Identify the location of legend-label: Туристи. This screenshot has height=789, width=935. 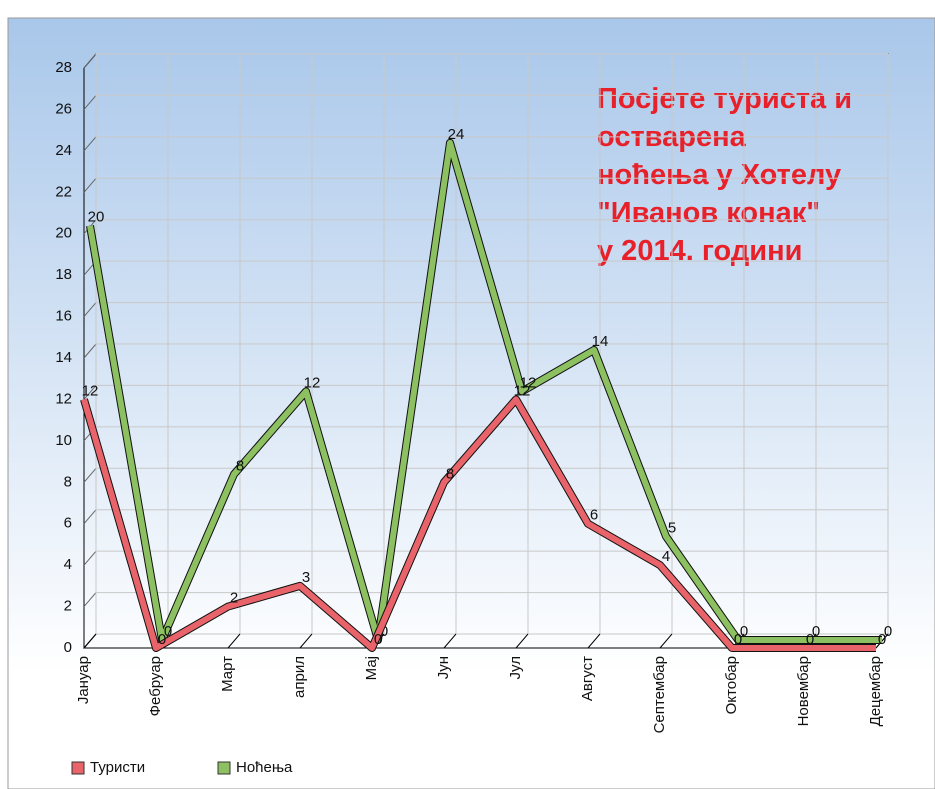
(117, 767).